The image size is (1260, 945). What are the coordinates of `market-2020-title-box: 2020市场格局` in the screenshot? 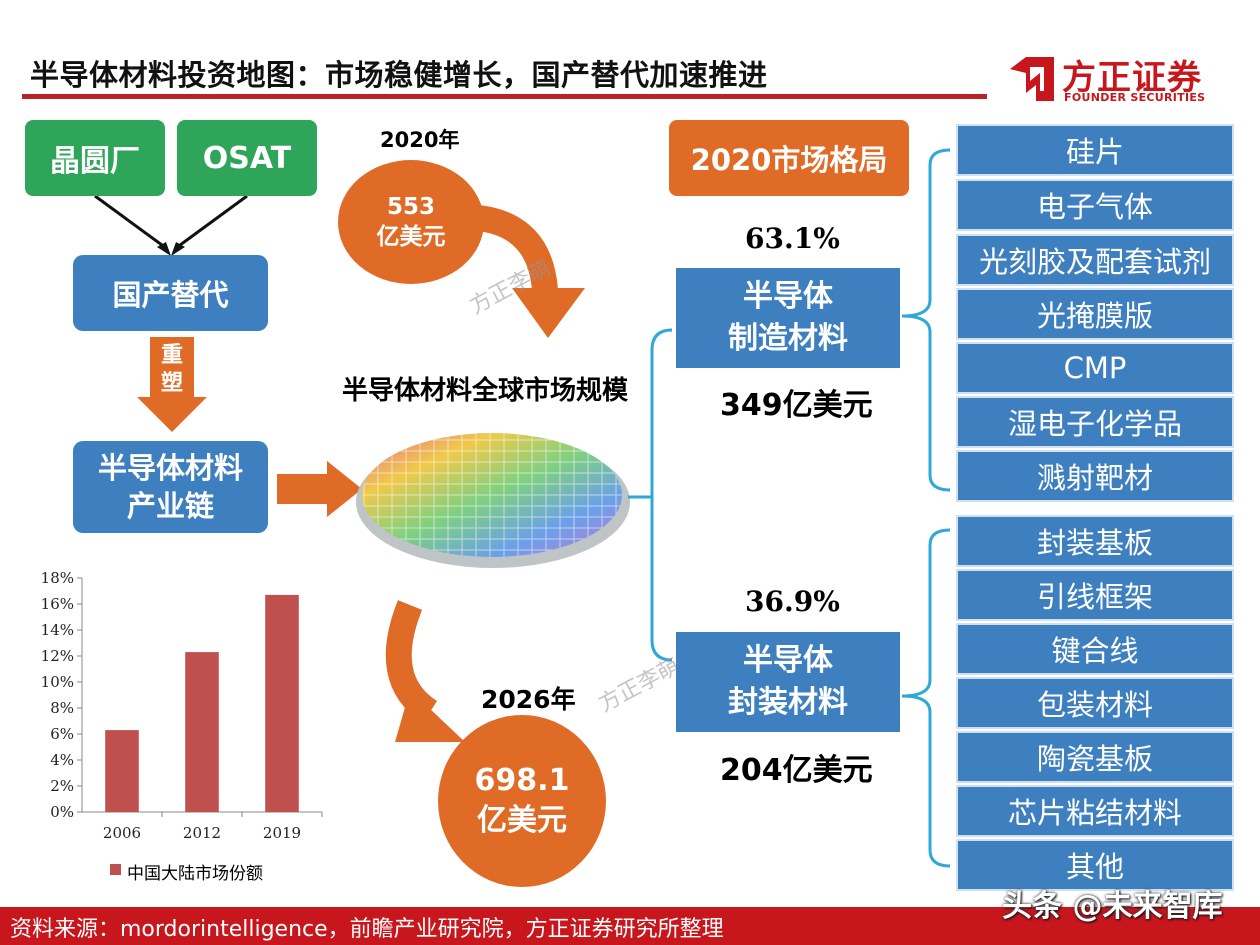 It's located at (789, 158).